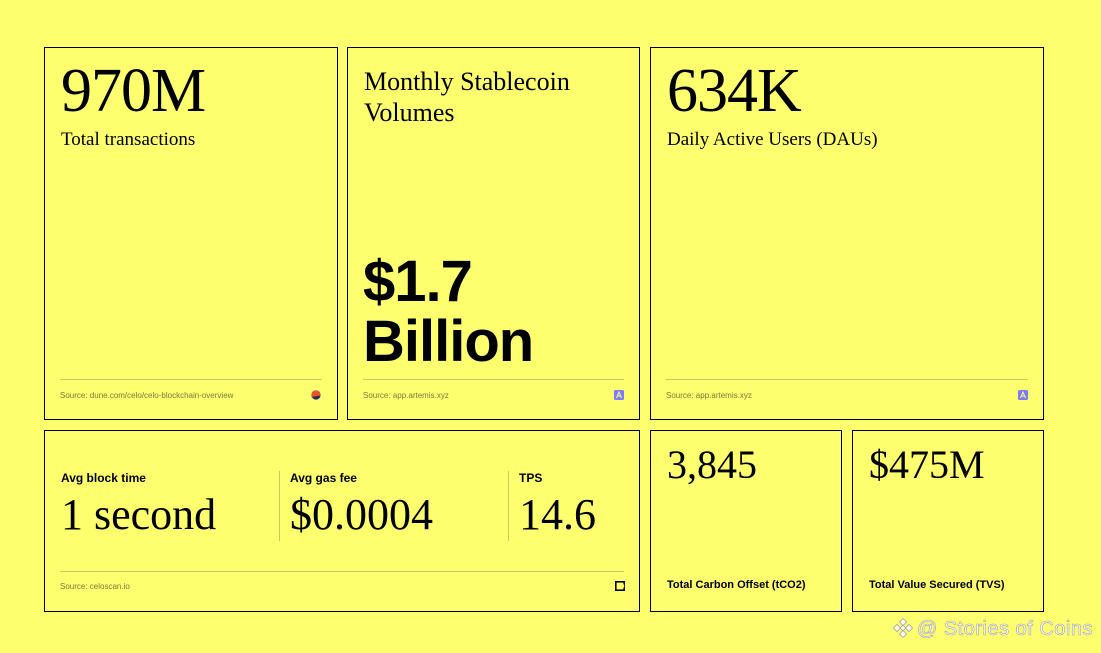 The image size is (1101, 653). Describe the element at coordinates (316, 395) in the screenshot. I see `dune-logo-icon` at that location.